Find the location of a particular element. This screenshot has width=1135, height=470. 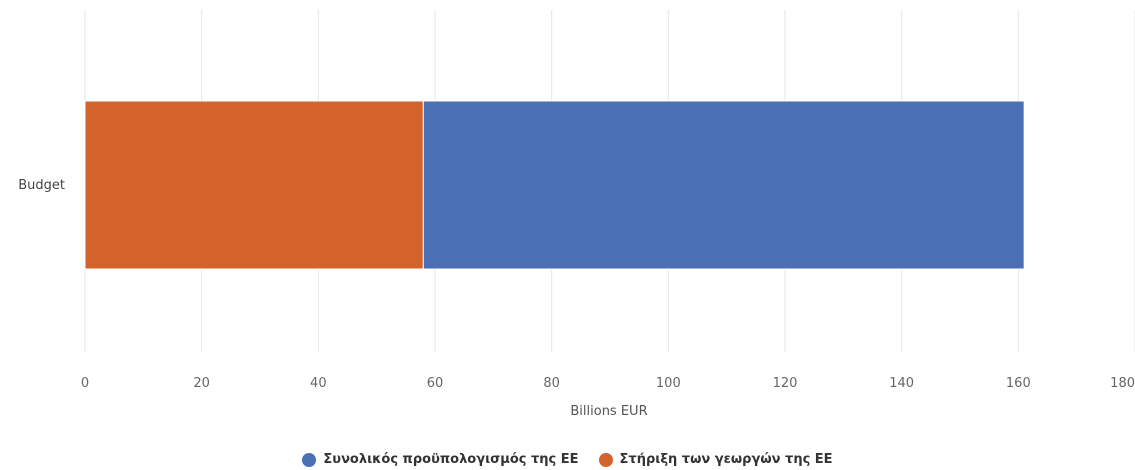

x-tick-label-100: 100 is located at coordinates (668, 383).